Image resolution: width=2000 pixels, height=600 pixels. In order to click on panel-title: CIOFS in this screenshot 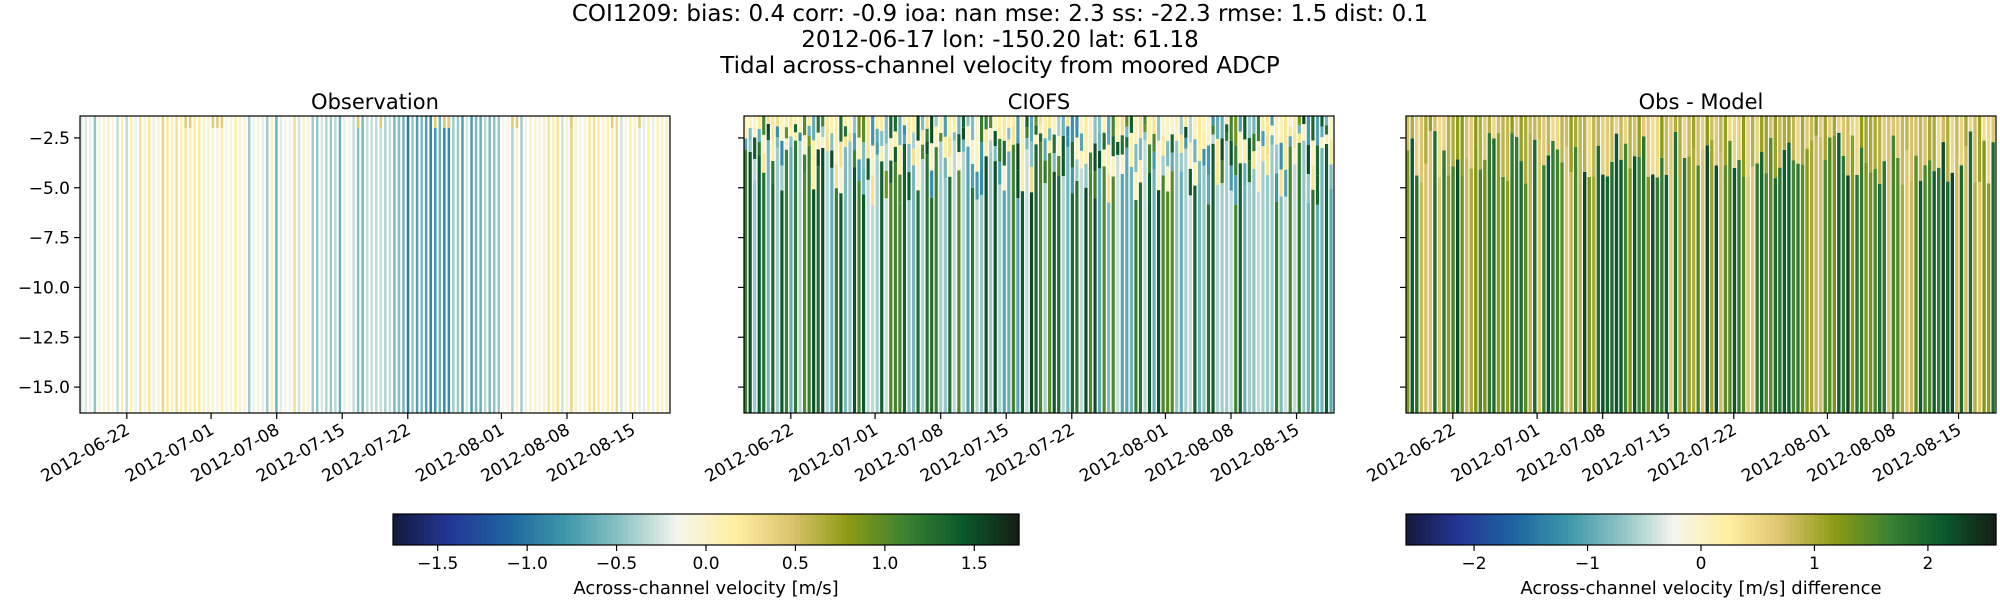, I will do `click(1039, 102)`.